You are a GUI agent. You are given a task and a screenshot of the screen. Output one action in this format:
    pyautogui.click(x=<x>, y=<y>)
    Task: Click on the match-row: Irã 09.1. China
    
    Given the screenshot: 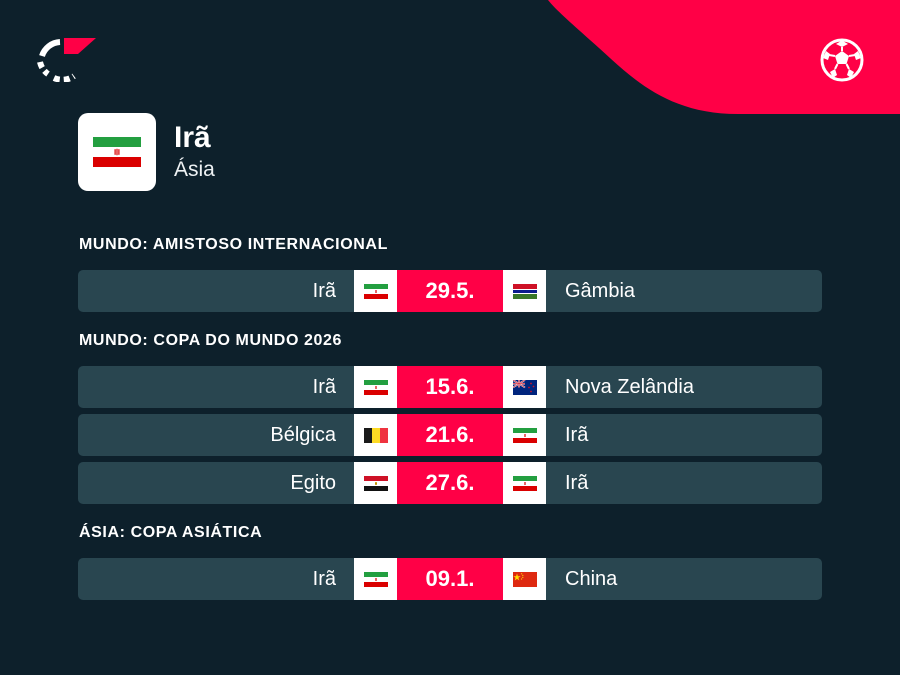 What is the action you would take?
    pyautogui.click(x=450, y=579)
    